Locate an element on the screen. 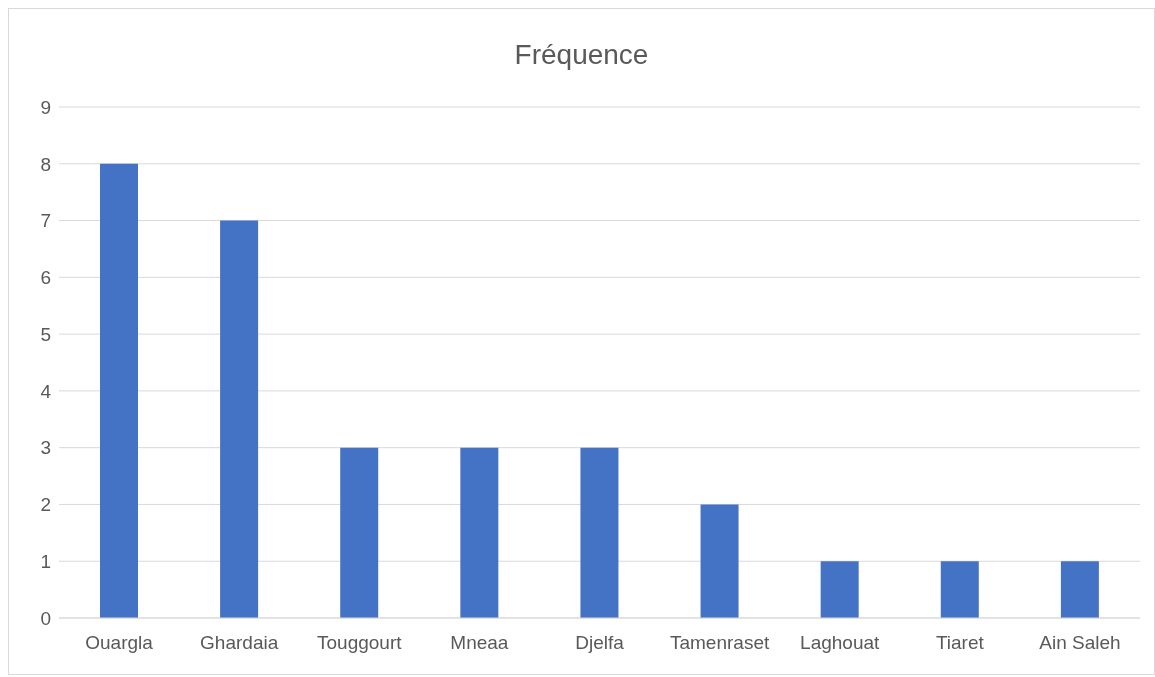 The height and width of the screenshot is (677, 1155). y-tick-label: 4 is located at coordinates (46, 391).